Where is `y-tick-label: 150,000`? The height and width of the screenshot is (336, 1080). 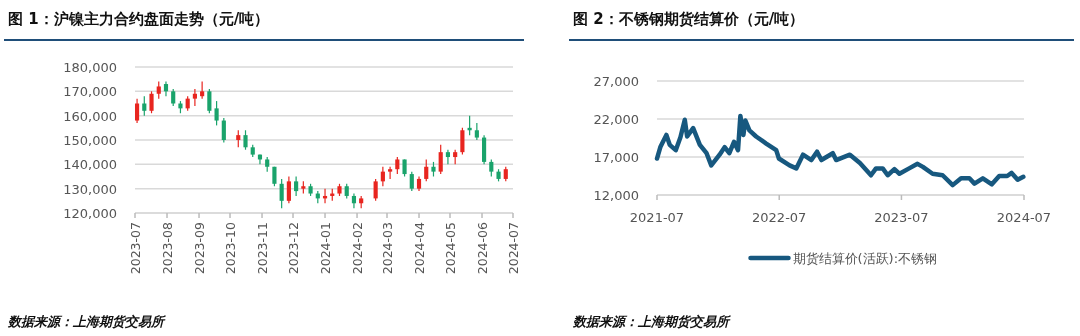 y-tick-label: 150,000 is located at coordinates (90, 140).